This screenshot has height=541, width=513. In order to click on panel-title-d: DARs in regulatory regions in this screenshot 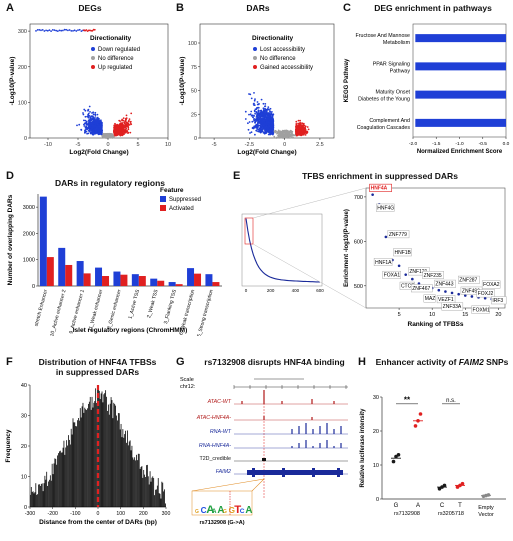, I will do `click(110, 183)`.